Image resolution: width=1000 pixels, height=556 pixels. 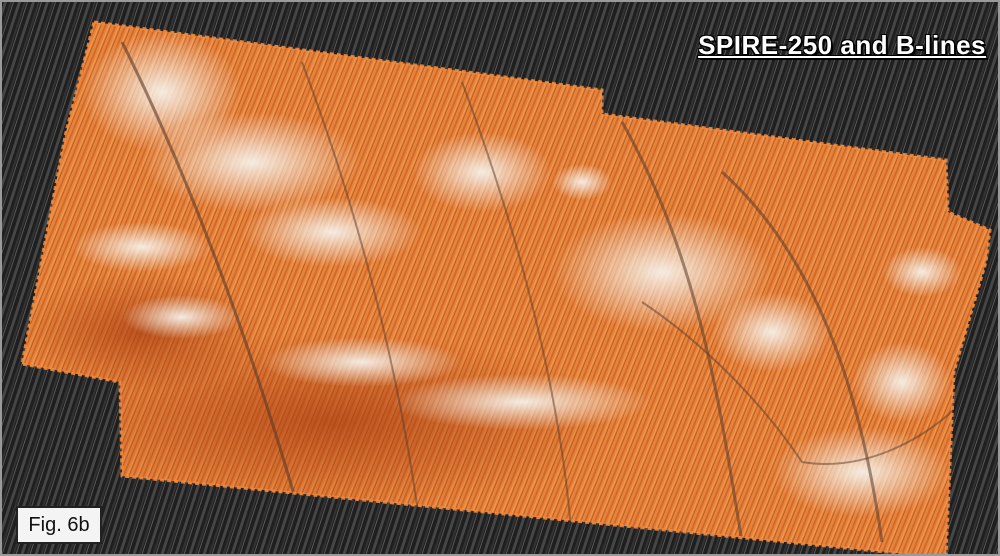 I want to click on figure-title: SPIRE-250 and B-lines, so click(x=842, y=45).